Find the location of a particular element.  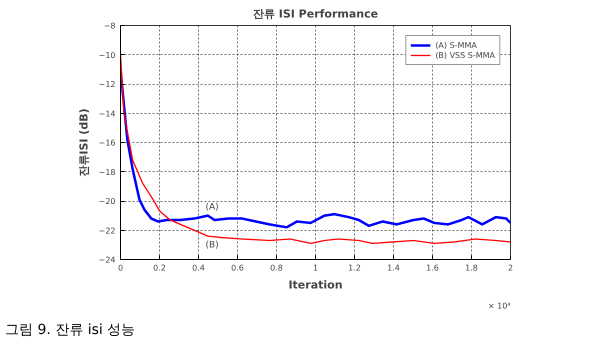

x-tick-label: 1.4 is located at coordinates (393, 268).